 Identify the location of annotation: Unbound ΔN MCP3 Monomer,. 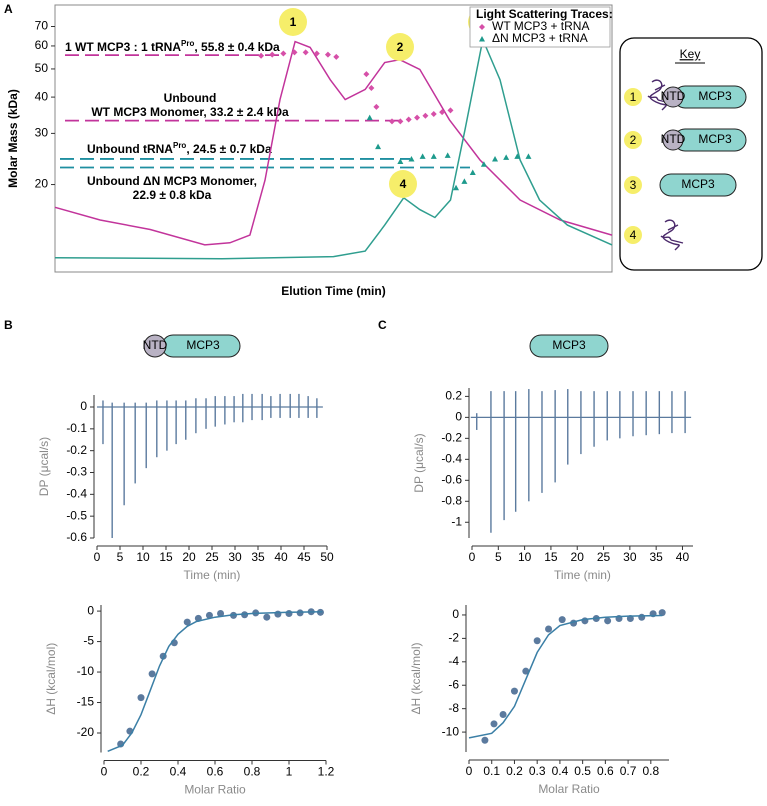
(172, 181).